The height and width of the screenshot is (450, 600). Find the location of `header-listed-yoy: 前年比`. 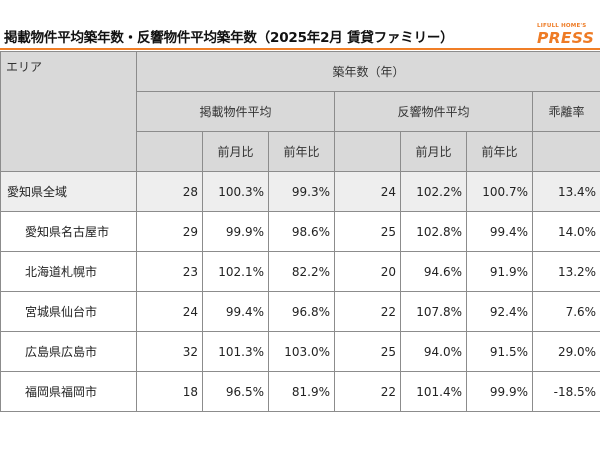

header-listed-yoy: 前年比 is located at coordinates (301, 151).